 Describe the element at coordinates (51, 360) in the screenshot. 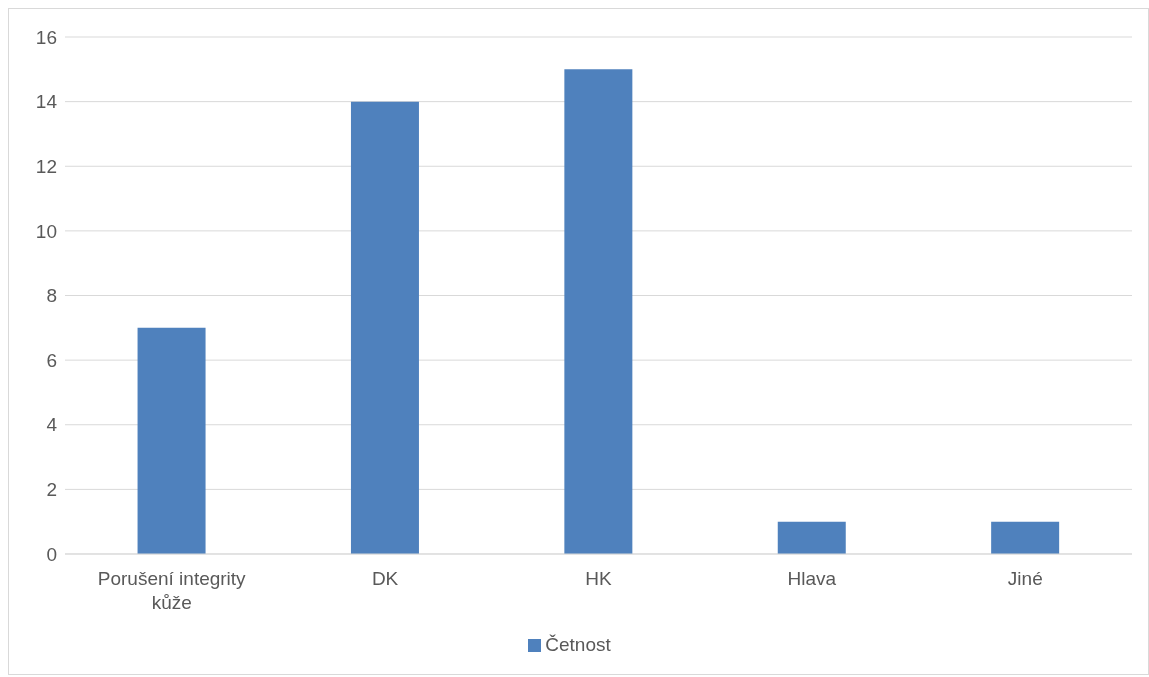

I see `y-tick-label: 6` at that location.